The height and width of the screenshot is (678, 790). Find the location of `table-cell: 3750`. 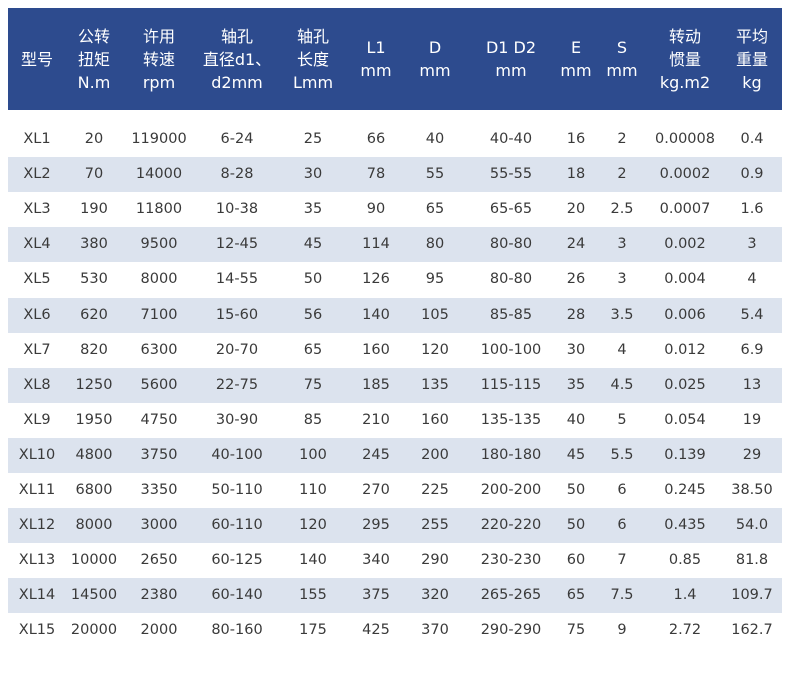

table-cell: 3750 is located at coordinates (159, 454).